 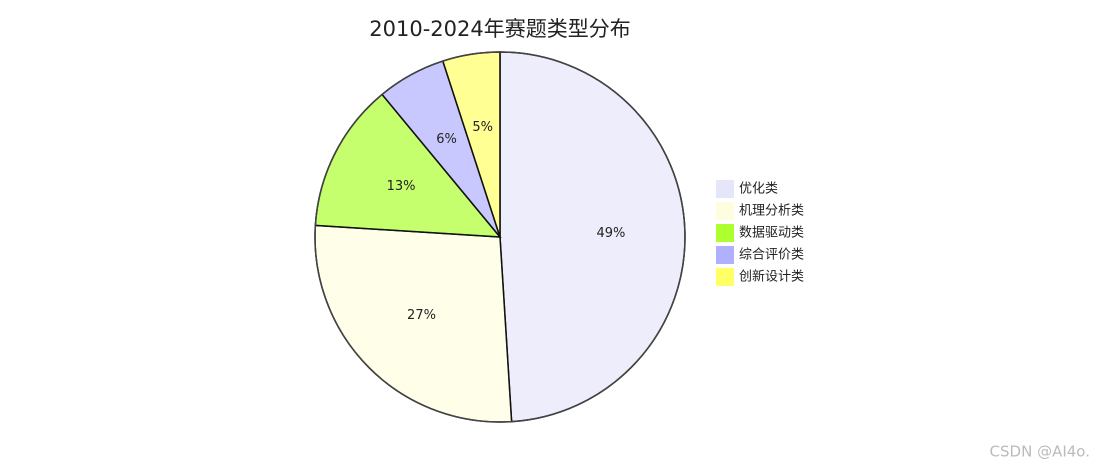 I want to click on slice-label: 27%, so click(x=421, y=315).